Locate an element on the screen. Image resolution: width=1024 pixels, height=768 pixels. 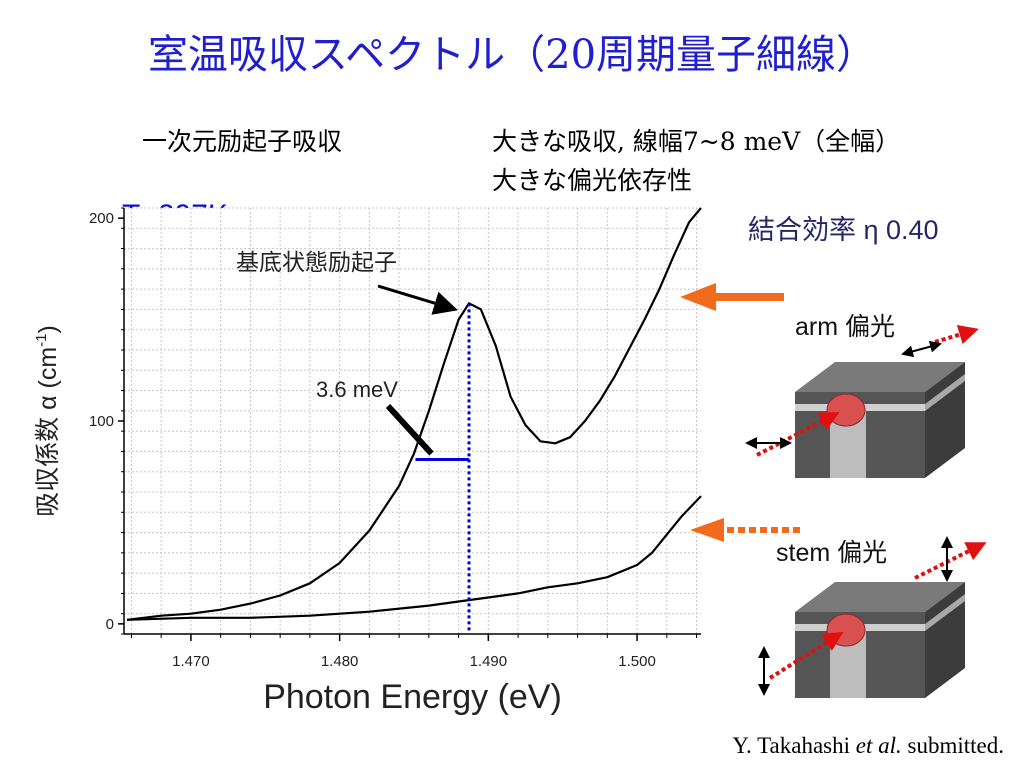
arm-label: arm 偏光 is located at coordinates (845, 327).